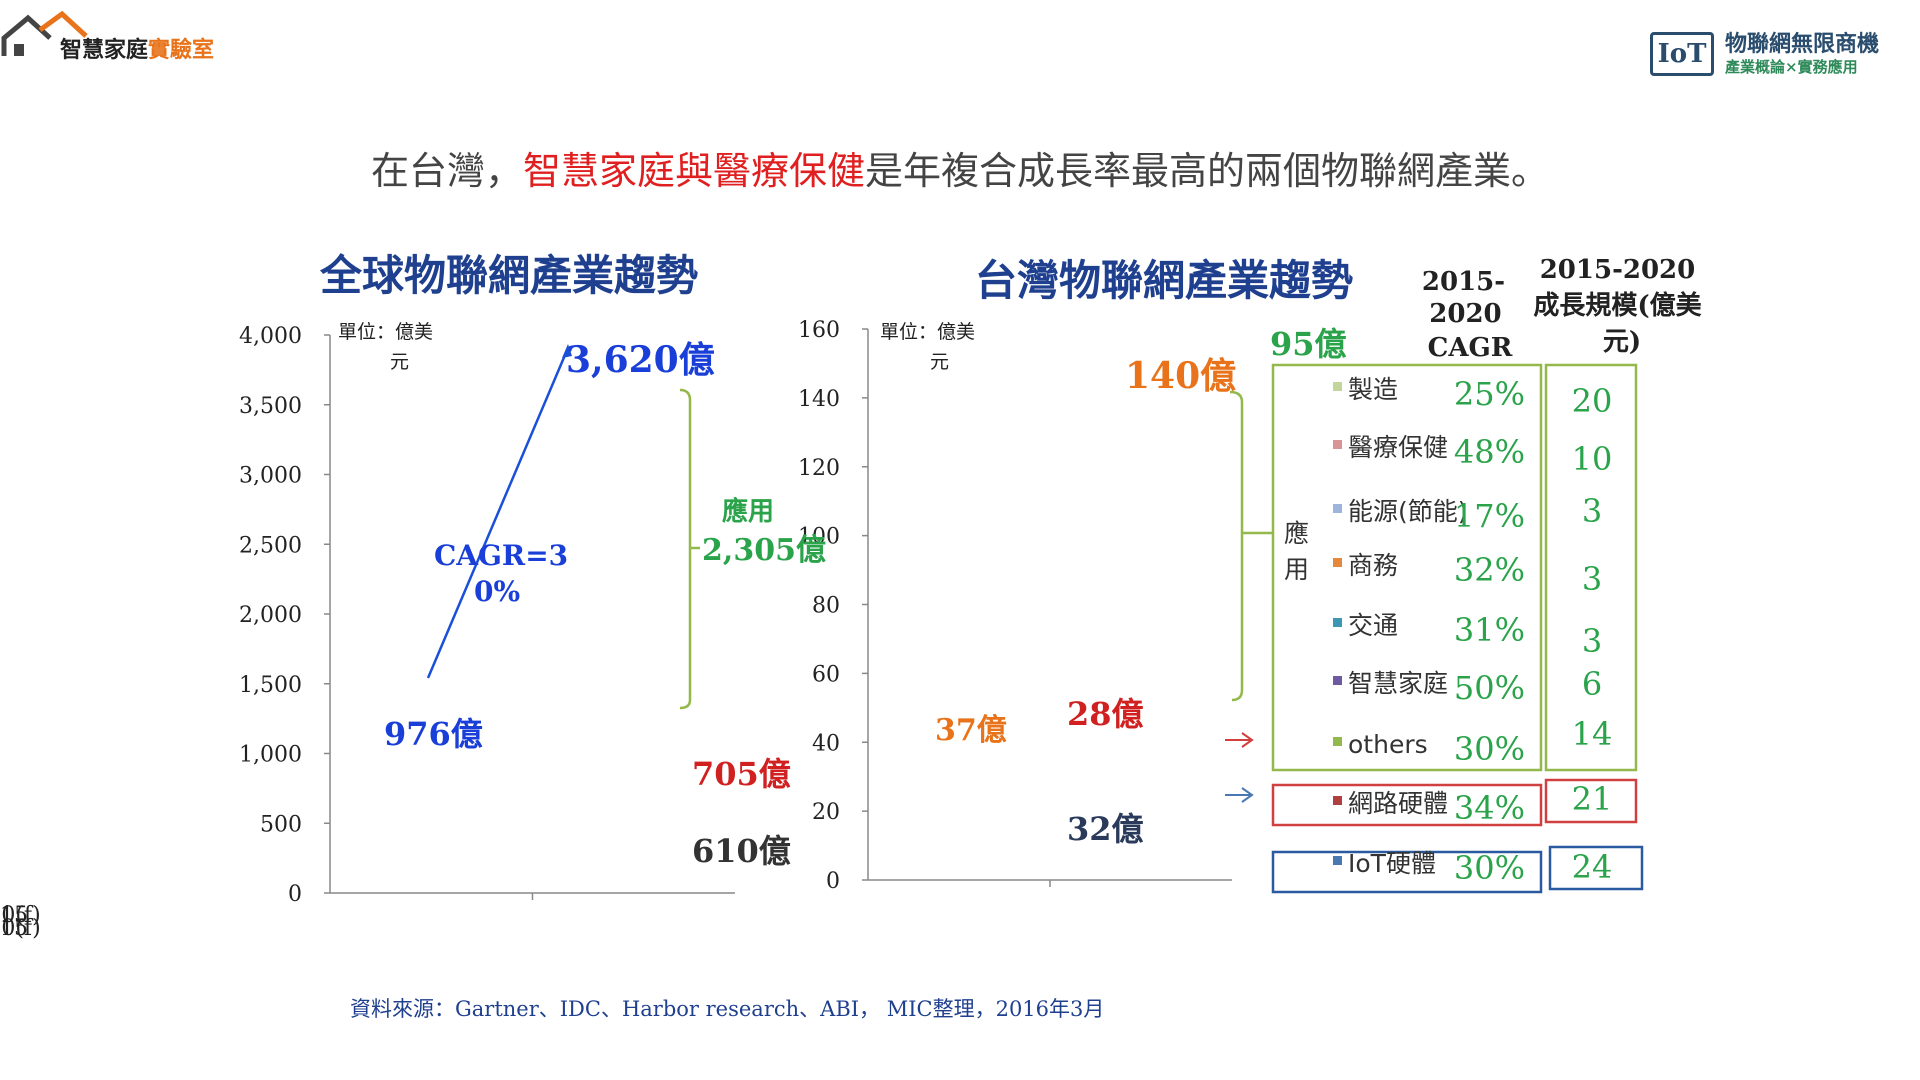 The height and width of the screenshot is (1080, 1920). Describe the element at coordinates (693, 171) in the screenshot. I see `headline-highlight: 智慧家庭與醫療保健` at that location.